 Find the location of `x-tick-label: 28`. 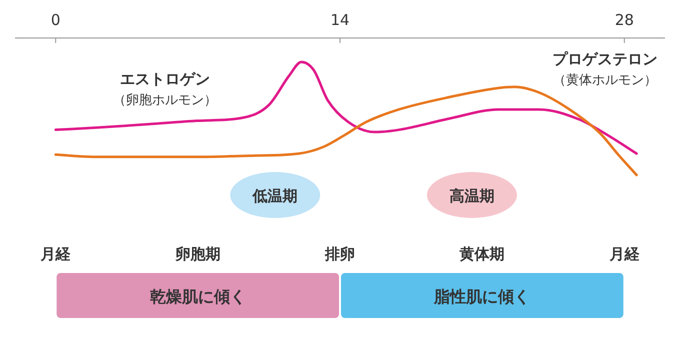

x-tick-label: 28 is located at coordinates (624, 20).